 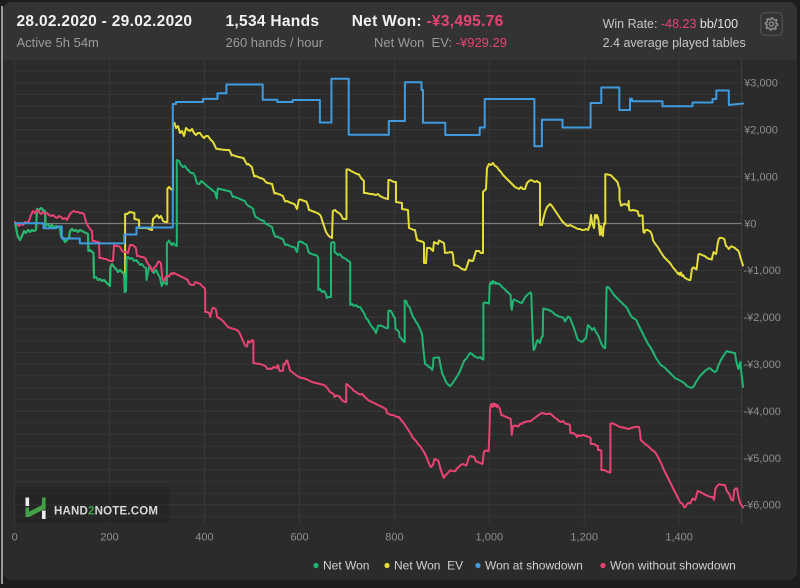 What do you see at coordinates (760, 177) in the screenshot?
I see `svg-text: ¥1,000` at bounding box center [760, 177].